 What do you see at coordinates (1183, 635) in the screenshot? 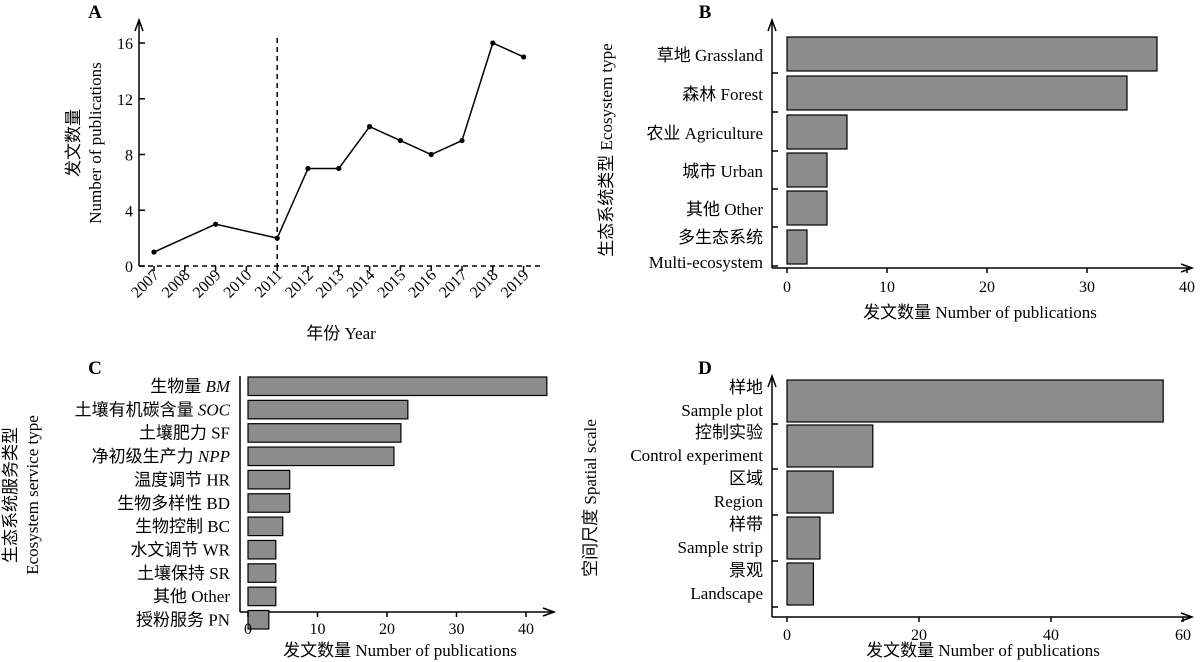
I see `panel-d-x-tick-label: 60` at bounding box center [1183, 635].